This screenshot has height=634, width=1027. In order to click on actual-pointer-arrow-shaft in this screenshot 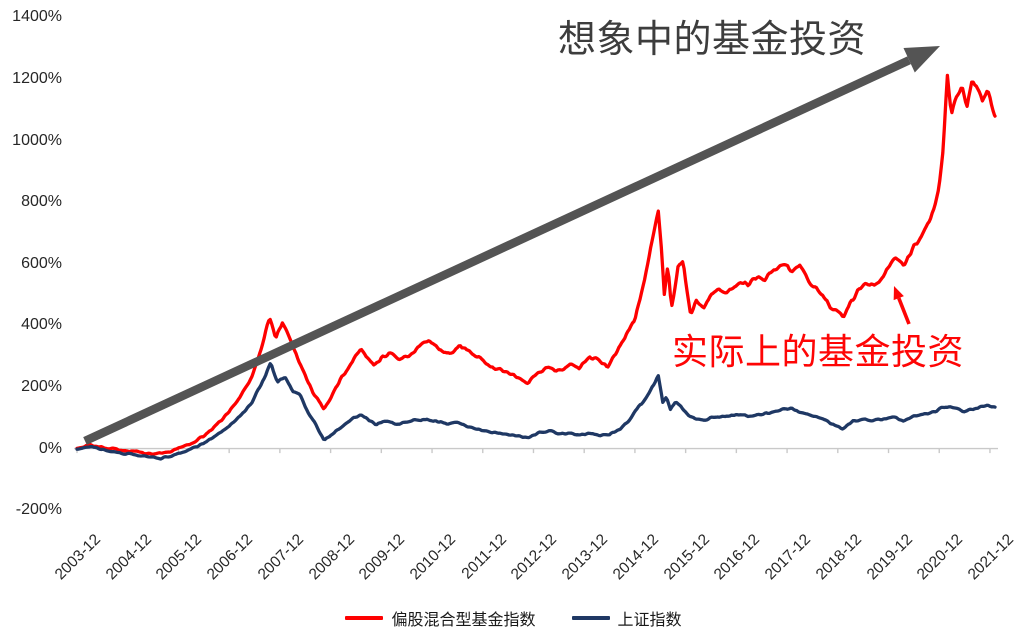, I will do `click(904, 311)`.